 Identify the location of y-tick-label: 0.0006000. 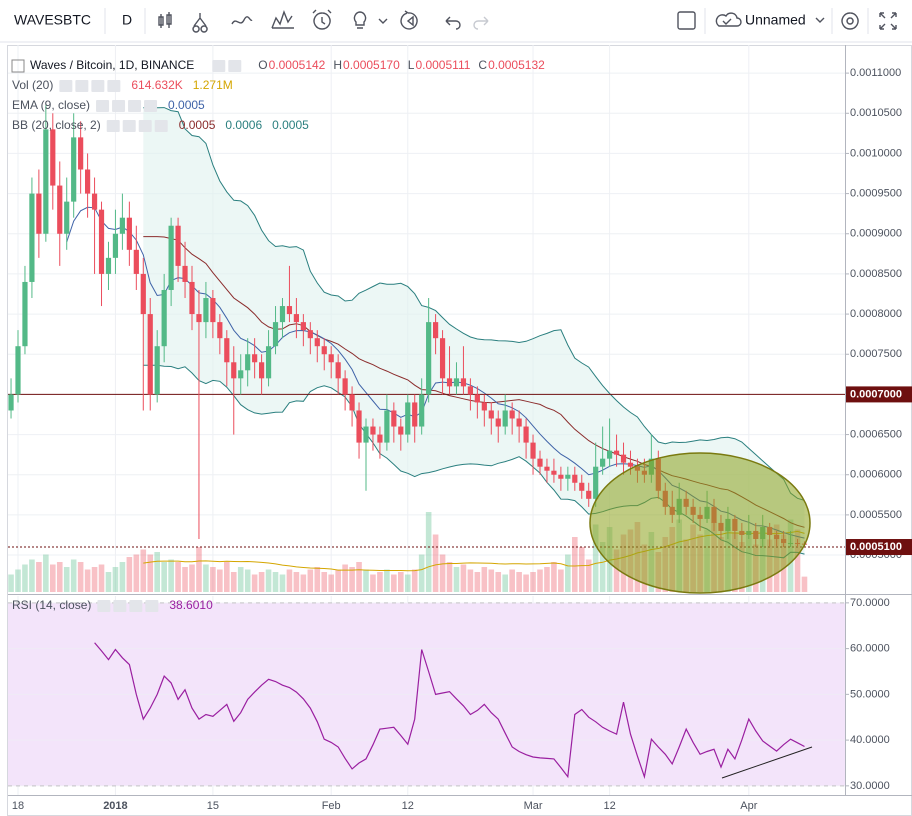
(876, 475).